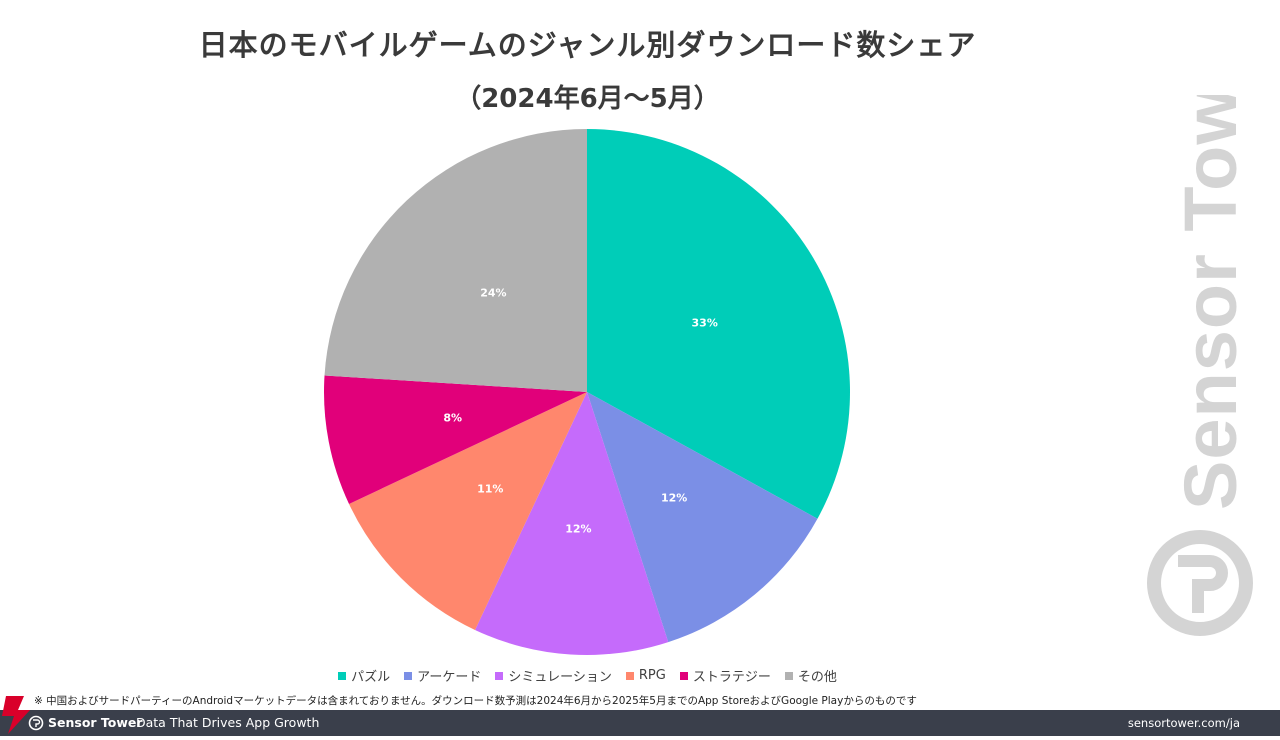 The image size is (1280, 740). I want to click on legend-label: ストラテジー, so click(731, 677).